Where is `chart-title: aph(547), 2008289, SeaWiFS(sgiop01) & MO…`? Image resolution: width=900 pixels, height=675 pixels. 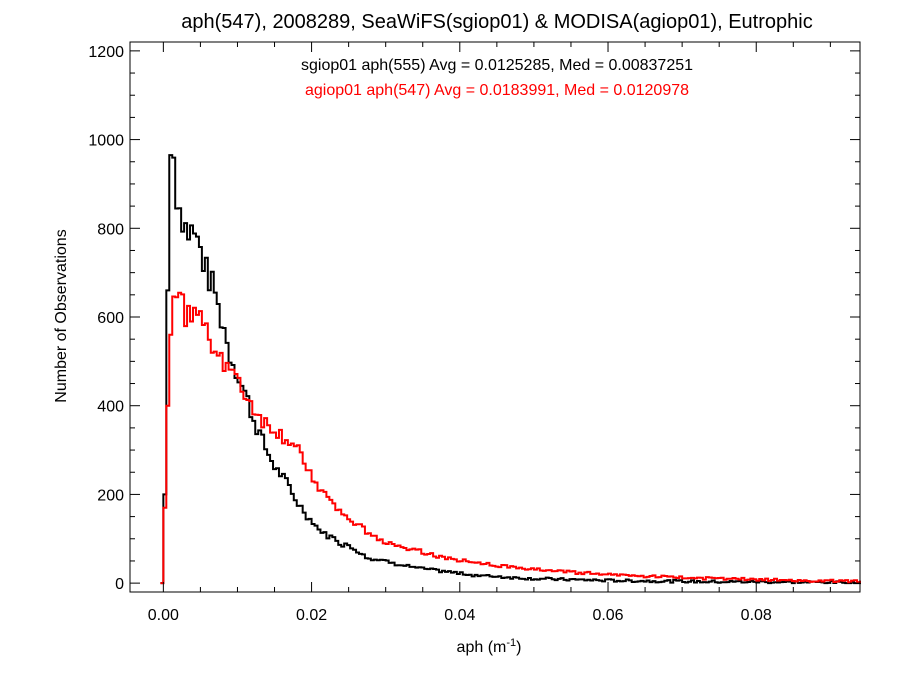
chart-title: aph(547), 2008289, SeaWiFS(sgiop01) & MO… is located at coordinates (496, 22).